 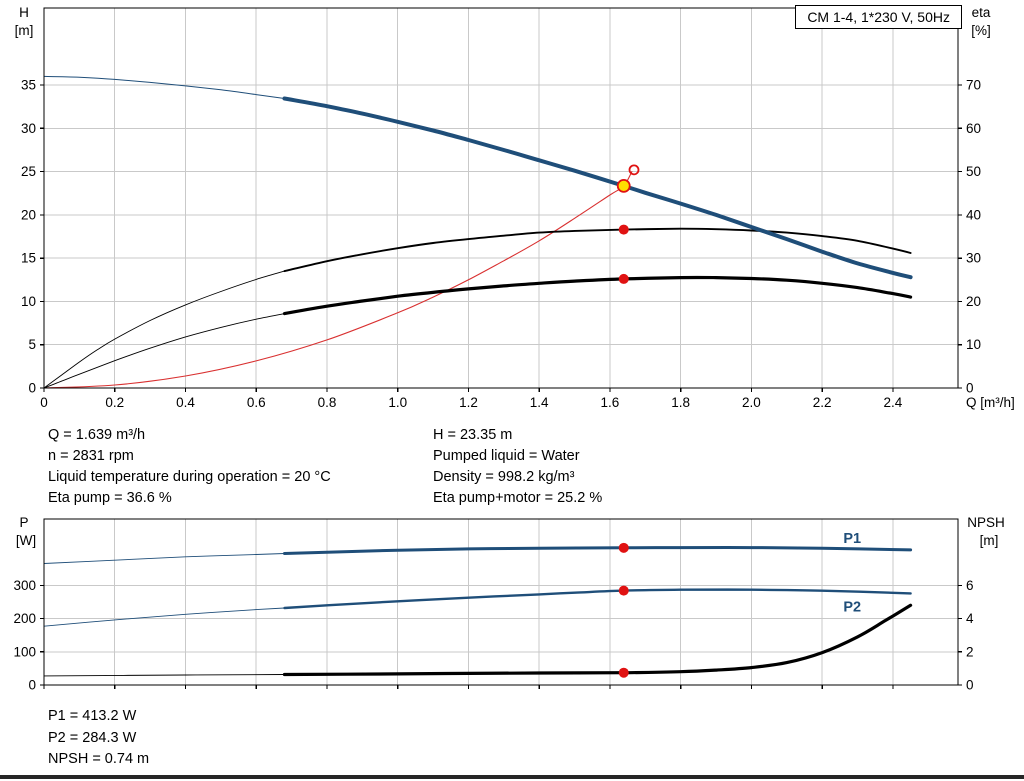 I want to click on npsh-duty-point, so click(x=623, y=672).